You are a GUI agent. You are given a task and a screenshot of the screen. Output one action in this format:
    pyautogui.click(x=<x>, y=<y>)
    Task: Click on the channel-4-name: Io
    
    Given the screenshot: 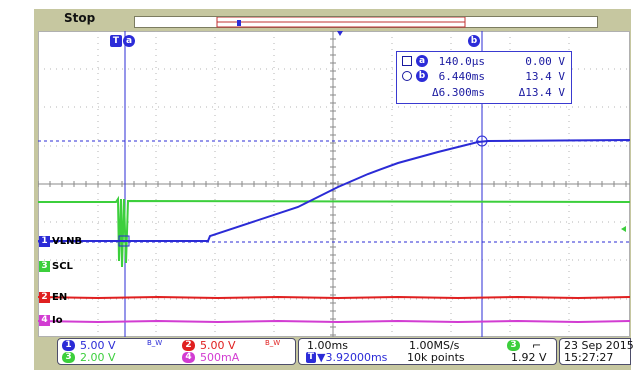 What is the action you would take?
    pyautogui.click(x=57, y=320)
    